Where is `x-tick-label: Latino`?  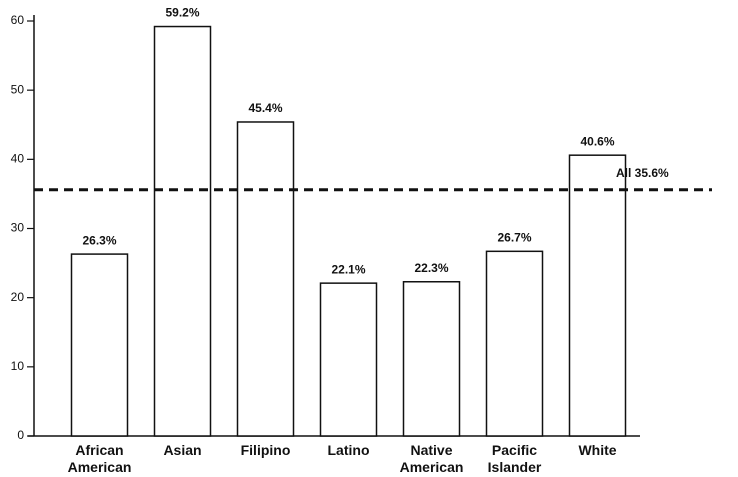
x-tick-label: Latino is located at coordinates (348, 450).